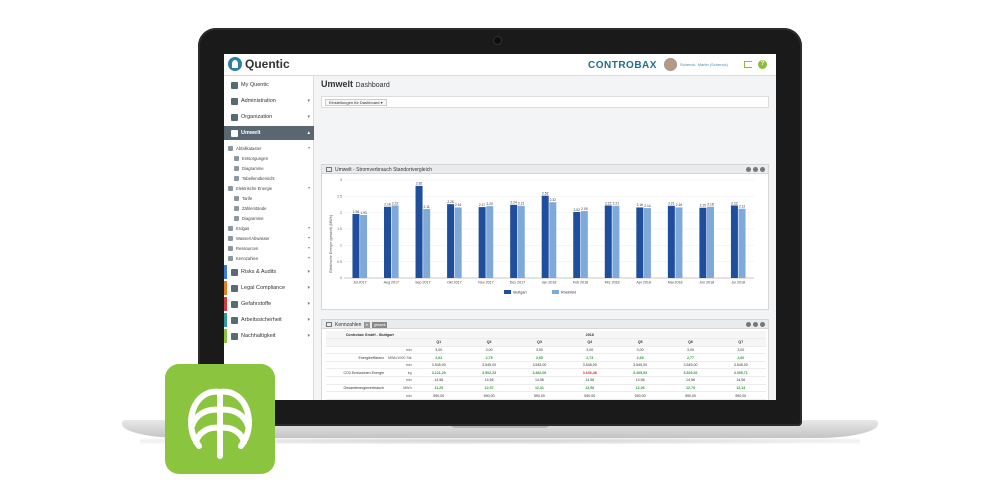 The image size is (1000, 500). I want to click on sidebar-item-kennzahlen: Kennzahlen ▾, so click(269, 258).